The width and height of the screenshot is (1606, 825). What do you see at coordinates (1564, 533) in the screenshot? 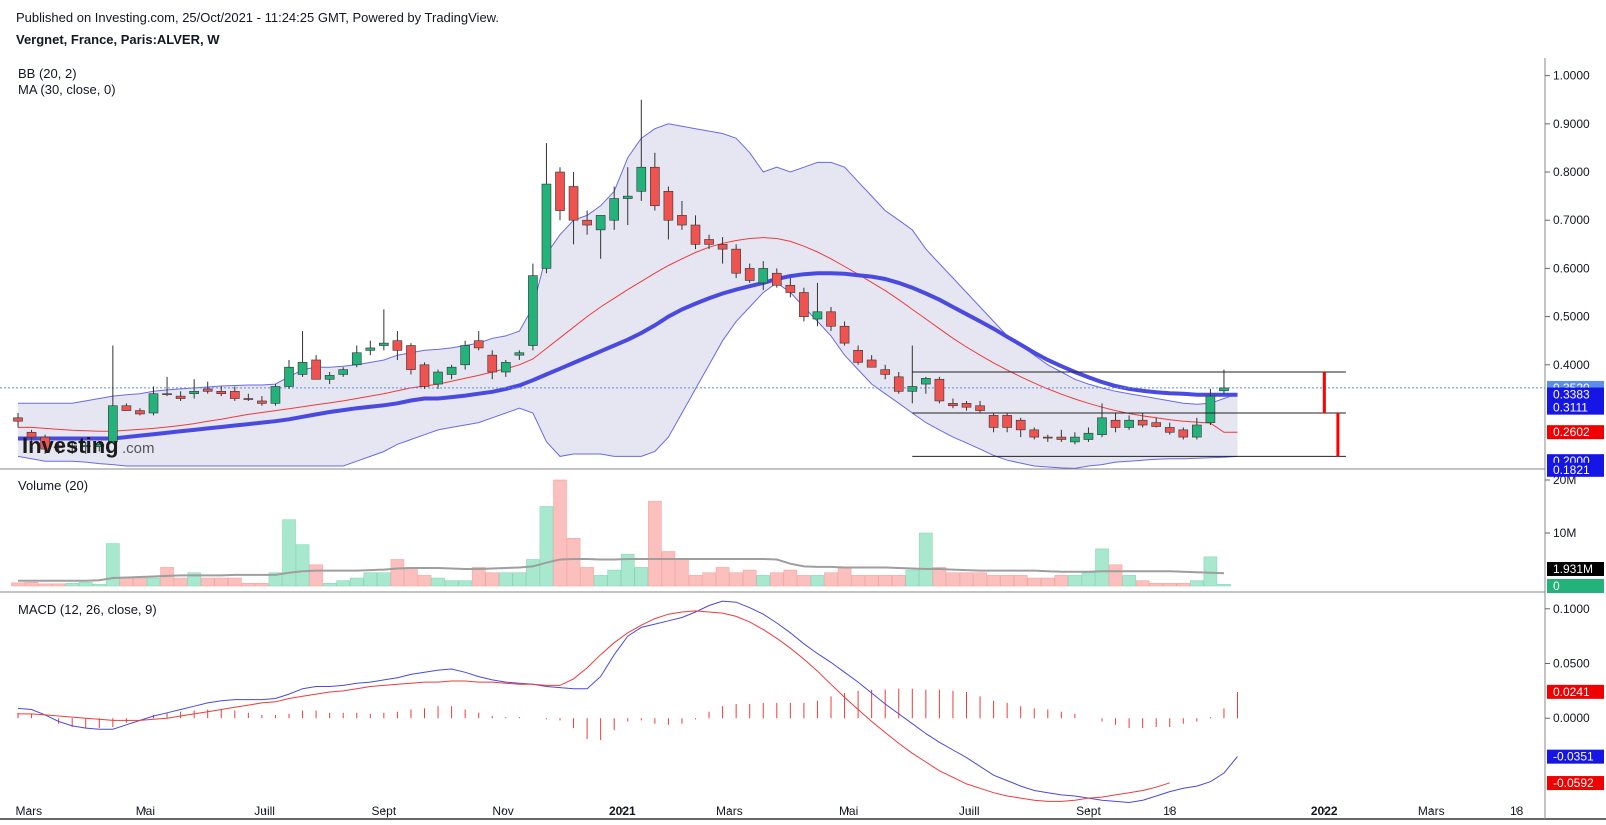
I see `volume-axis-label: 10M` at bounding box center [1564, 533].